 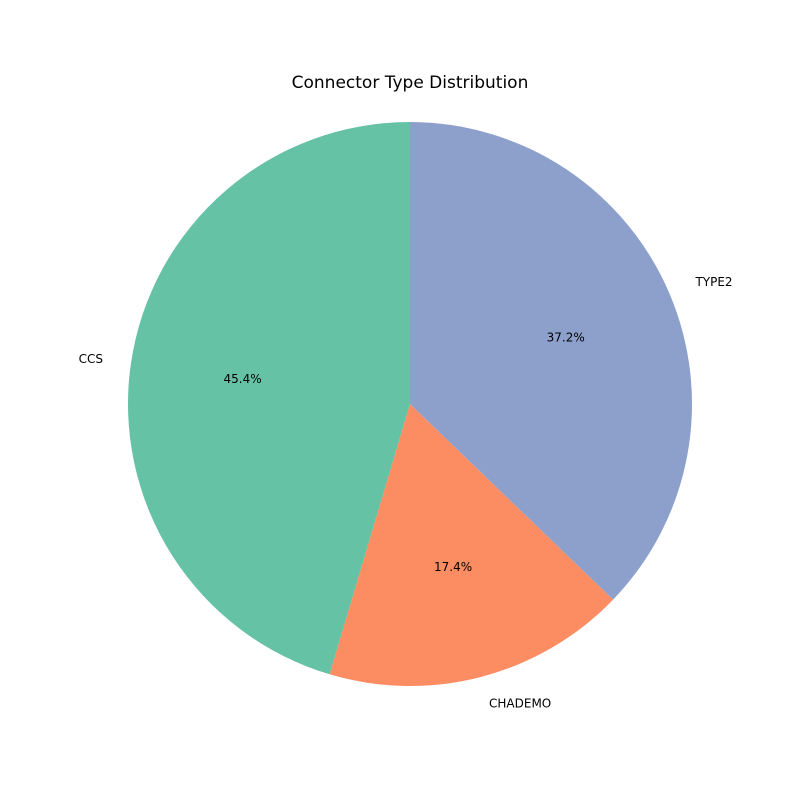 What do you see at coordinates (91, 359) in the screenshot?
I see `slice-label-ccs: CCS` at bounding box center [91, 359].